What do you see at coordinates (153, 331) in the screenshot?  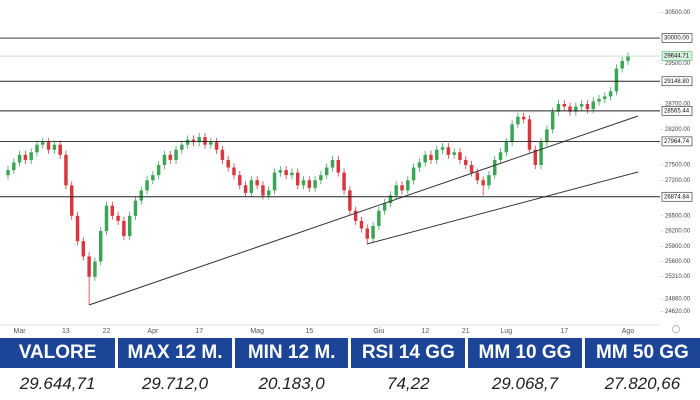 I see `x-tick-label: Apr` at bounding box center [153, 331].